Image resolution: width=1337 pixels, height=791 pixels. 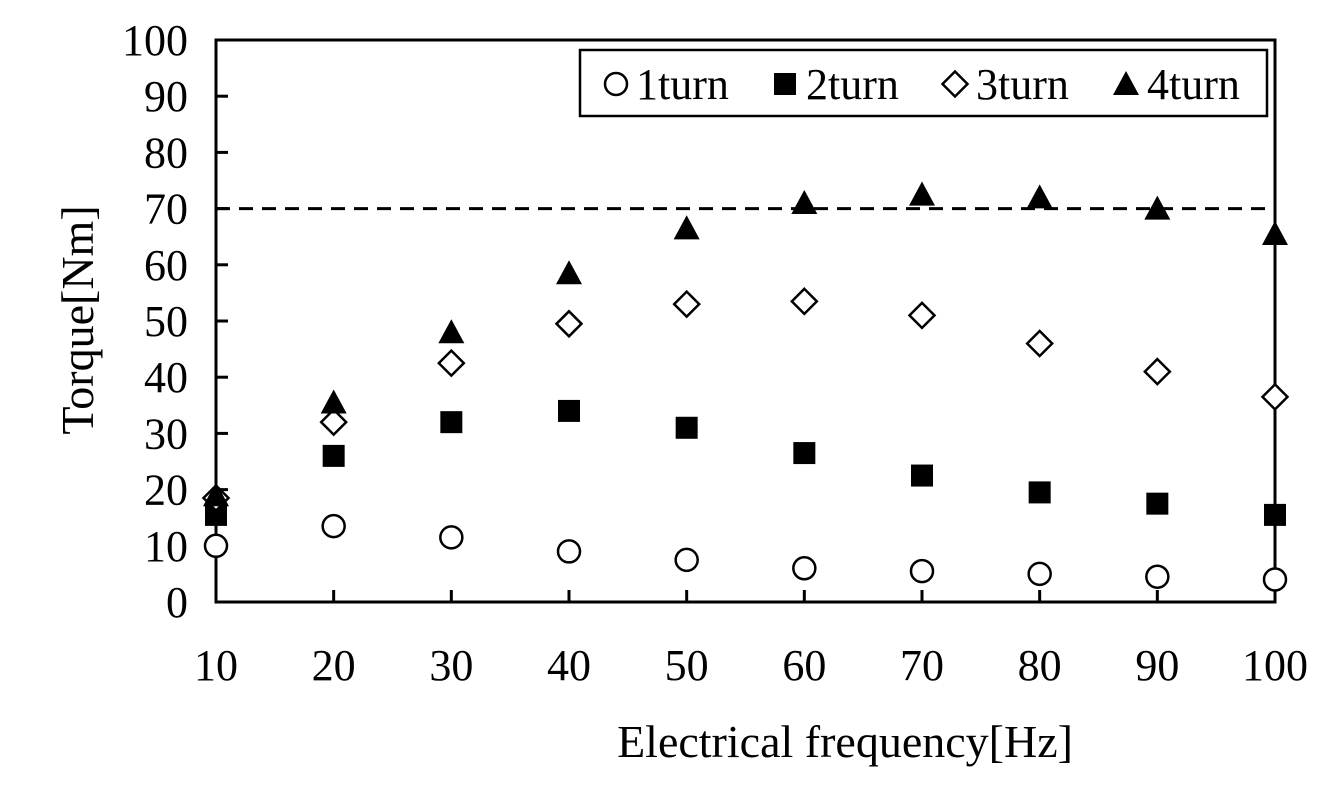 I want to click on x-tick-label: 100, so click(x=1275, y=665).